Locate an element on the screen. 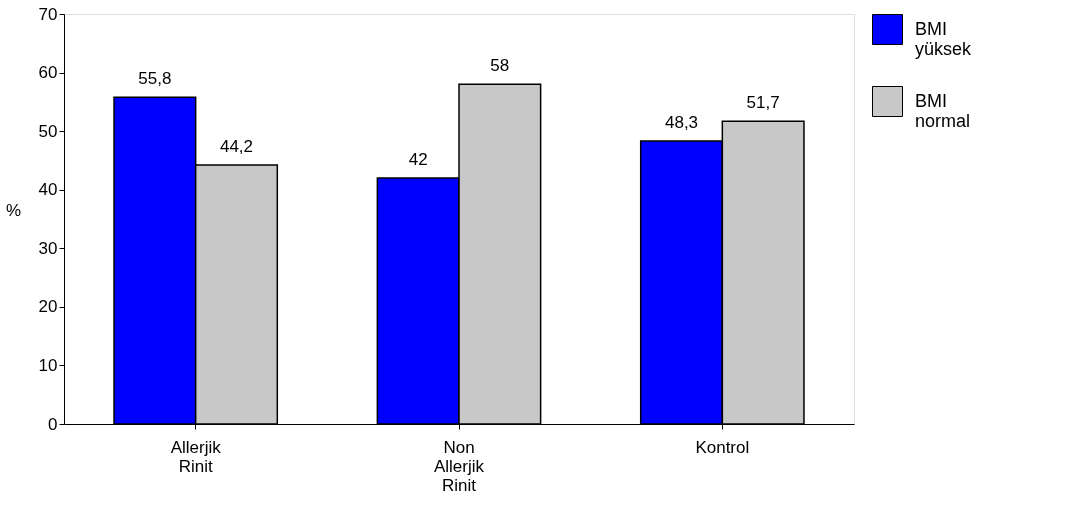  y-tick-label: 0 is located at coordinates (53, 424).